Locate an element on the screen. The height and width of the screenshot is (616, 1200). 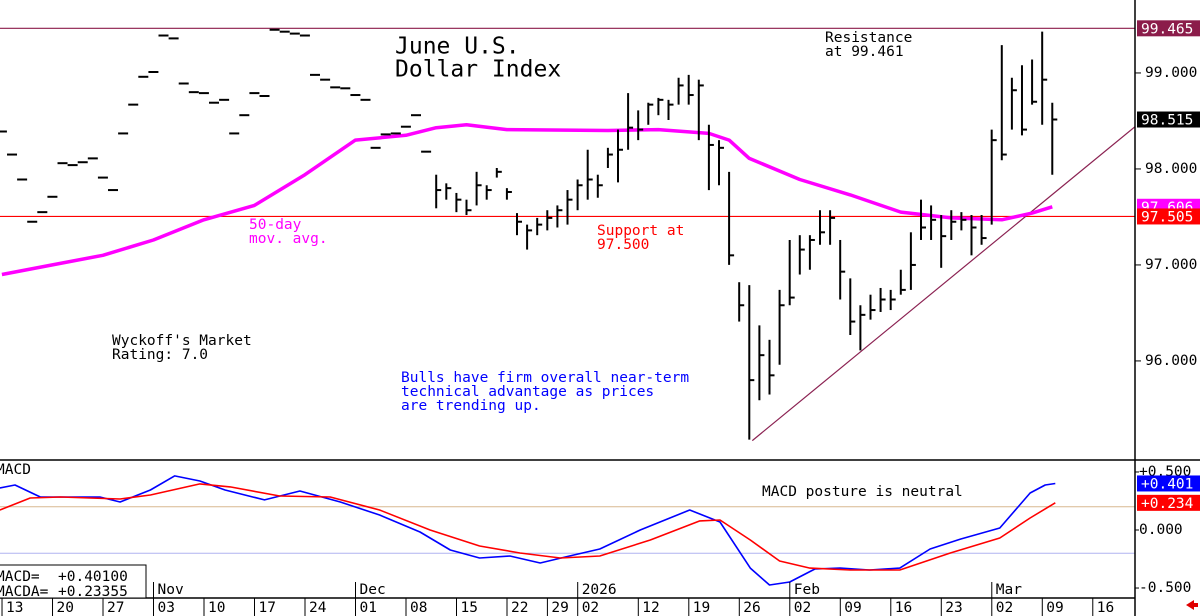
annotation: MACD posture is neutral is located at coordinates (862, 492).